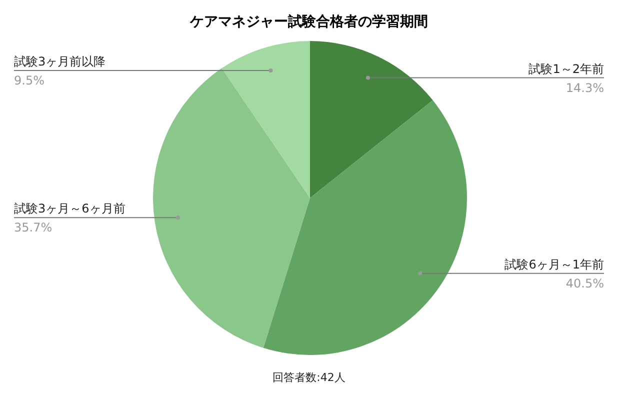 Image resolution: width=618 pixels, height=398 pixels. What do you see at coordinates (33, 227) in the screenshot?
I see `data-label: 35.7%` at bounding box center [33, 227].